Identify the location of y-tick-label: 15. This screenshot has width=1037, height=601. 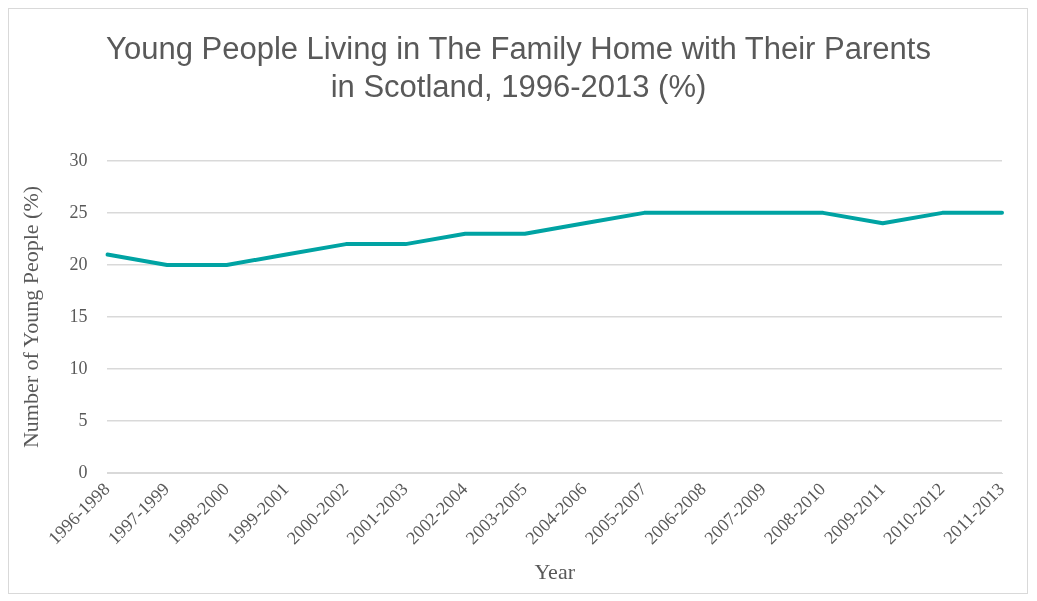
(78, 315).